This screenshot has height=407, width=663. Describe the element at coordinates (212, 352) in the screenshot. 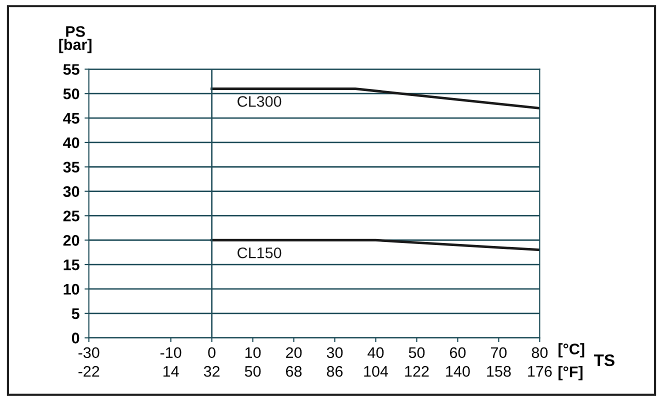

I see `x-tick-label: 0` at that location.